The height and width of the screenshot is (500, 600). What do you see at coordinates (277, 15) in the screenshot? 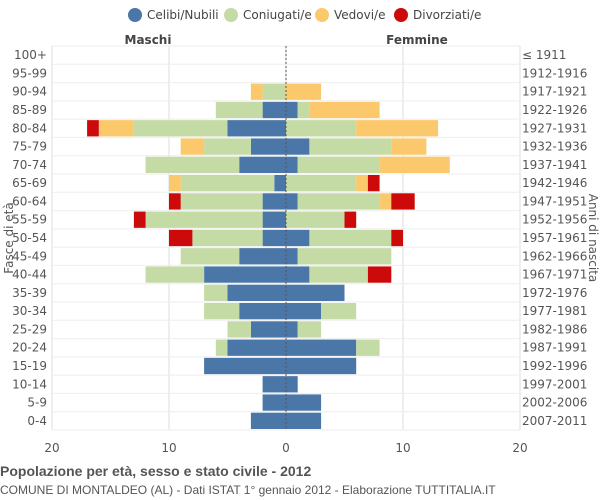
I see `legend-label: Coniugati/e` at bounding box center [277, 15].